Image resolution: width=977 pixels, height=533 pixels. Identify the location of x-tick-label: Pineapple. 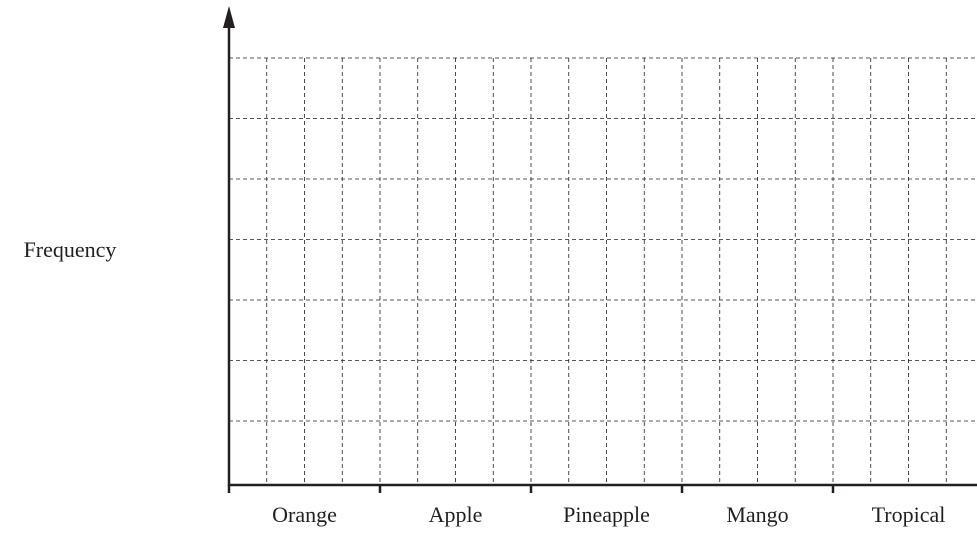
(606, 514).